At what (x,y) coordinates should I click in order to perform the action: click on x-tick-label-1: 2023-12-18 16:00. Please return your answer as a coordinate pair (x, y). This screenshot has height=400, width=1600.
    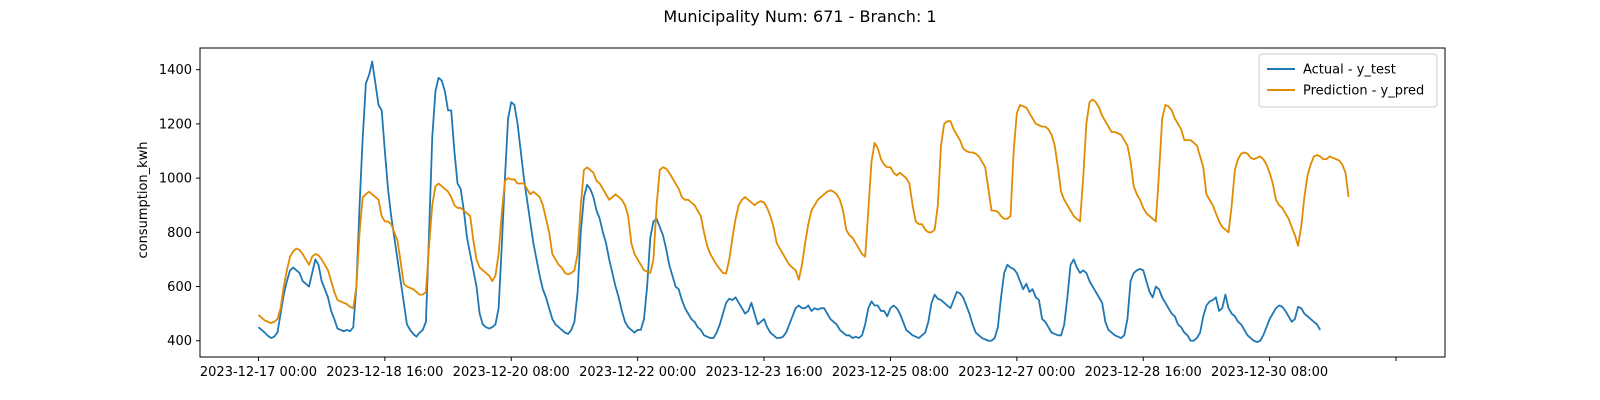
    Looking at the image, I should click on (384, 372).